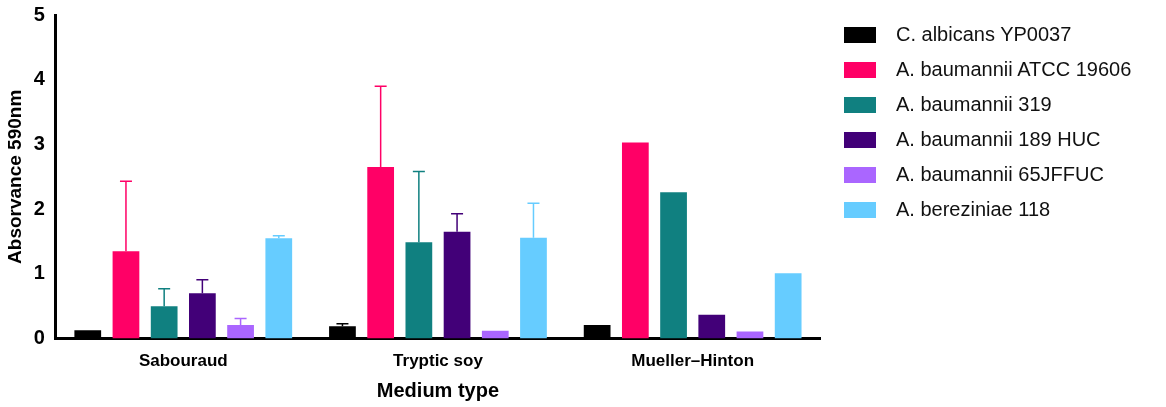 The height and width of the screenshot is (407, 1166). I want to click on legend-label: C. albicans YP0037, so click(984, 34).